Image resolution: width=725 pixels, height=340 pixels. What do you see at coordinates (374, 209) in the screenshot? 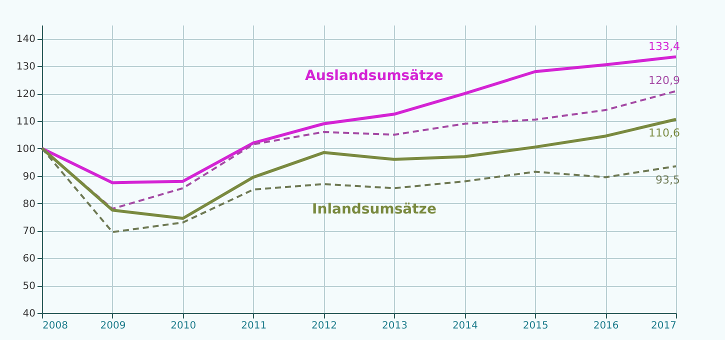
I see `text: Inlandsumsätze` at bounding box center [374, 209].